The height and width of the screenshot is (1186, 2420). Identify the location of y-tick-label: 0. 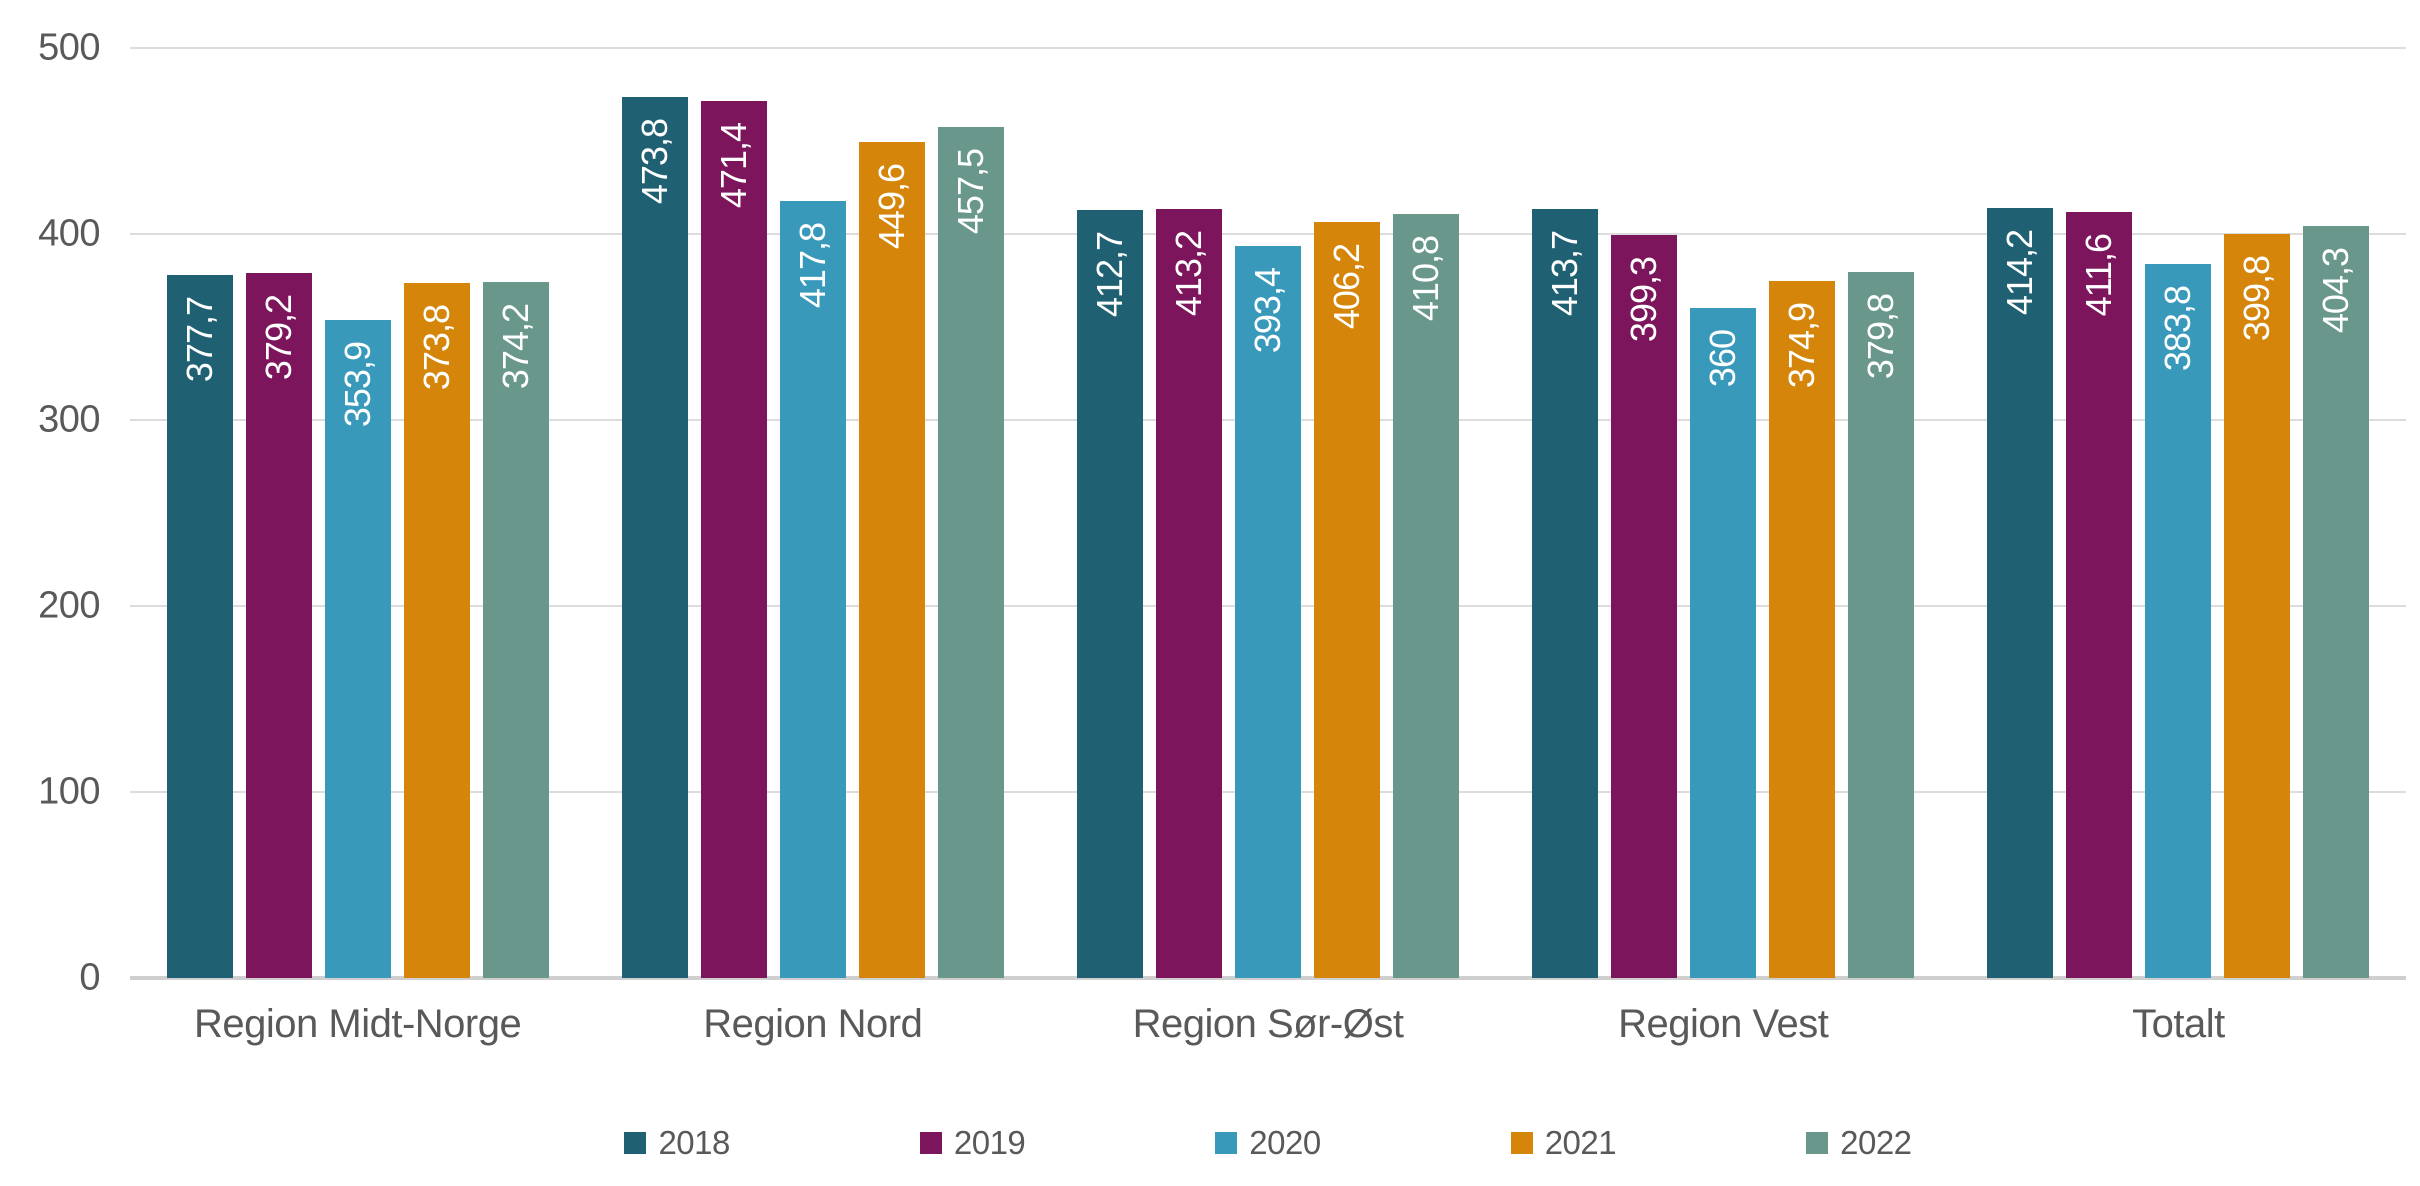
(89, 977).